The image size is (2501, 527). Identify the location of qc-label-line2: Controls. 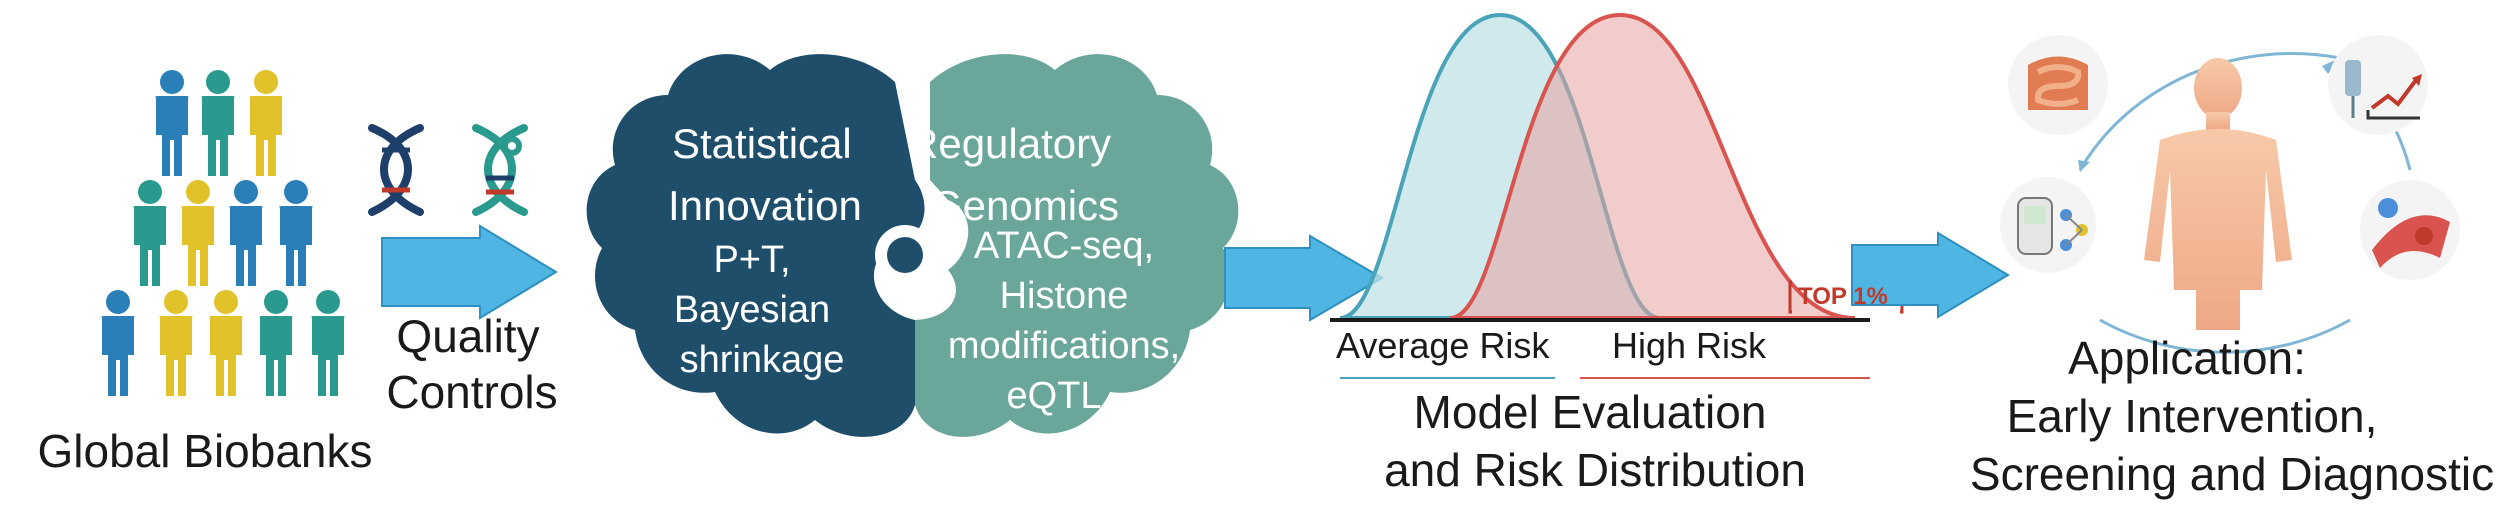
(472, 392).